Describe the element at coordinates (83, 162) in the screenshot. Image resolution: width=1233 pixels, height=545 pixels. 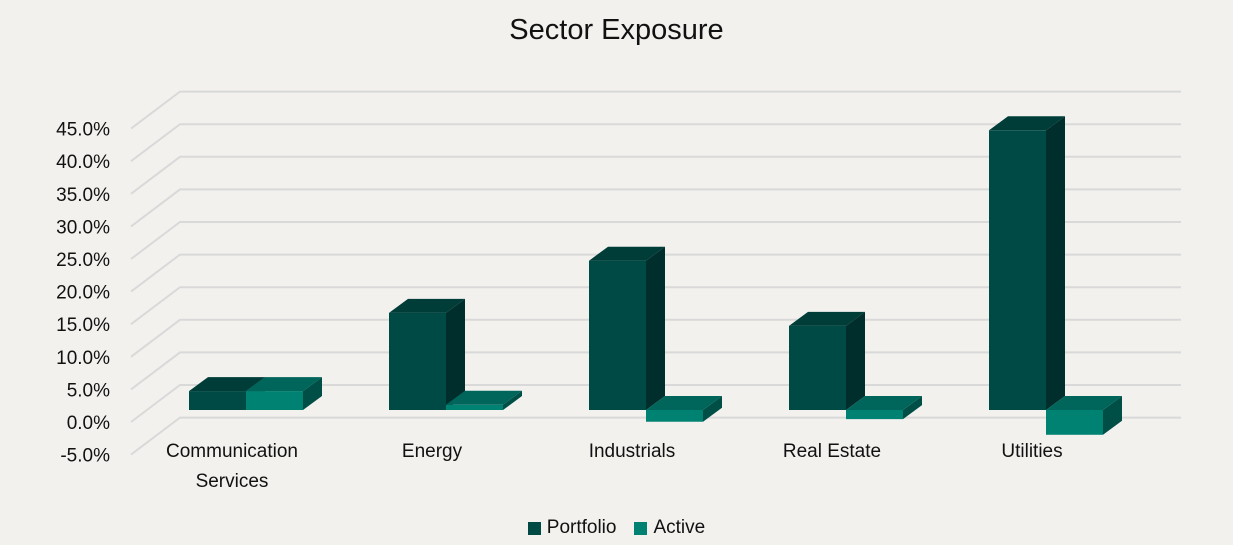
I see `y-tick-label: 40.0%` at that location.